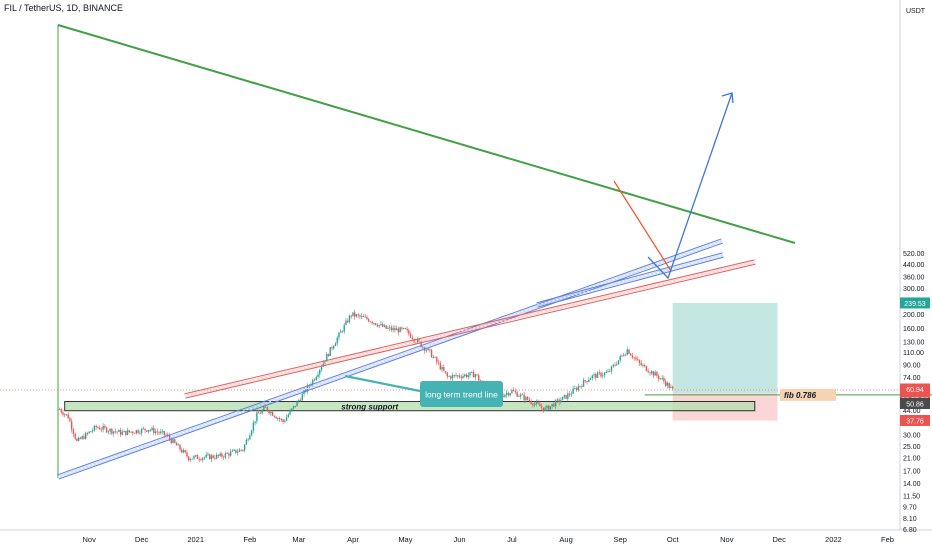 The image size is (932, 555). Describe the element at coordinates (725, 348) in the screenshot. I see `target-zone` at that location.